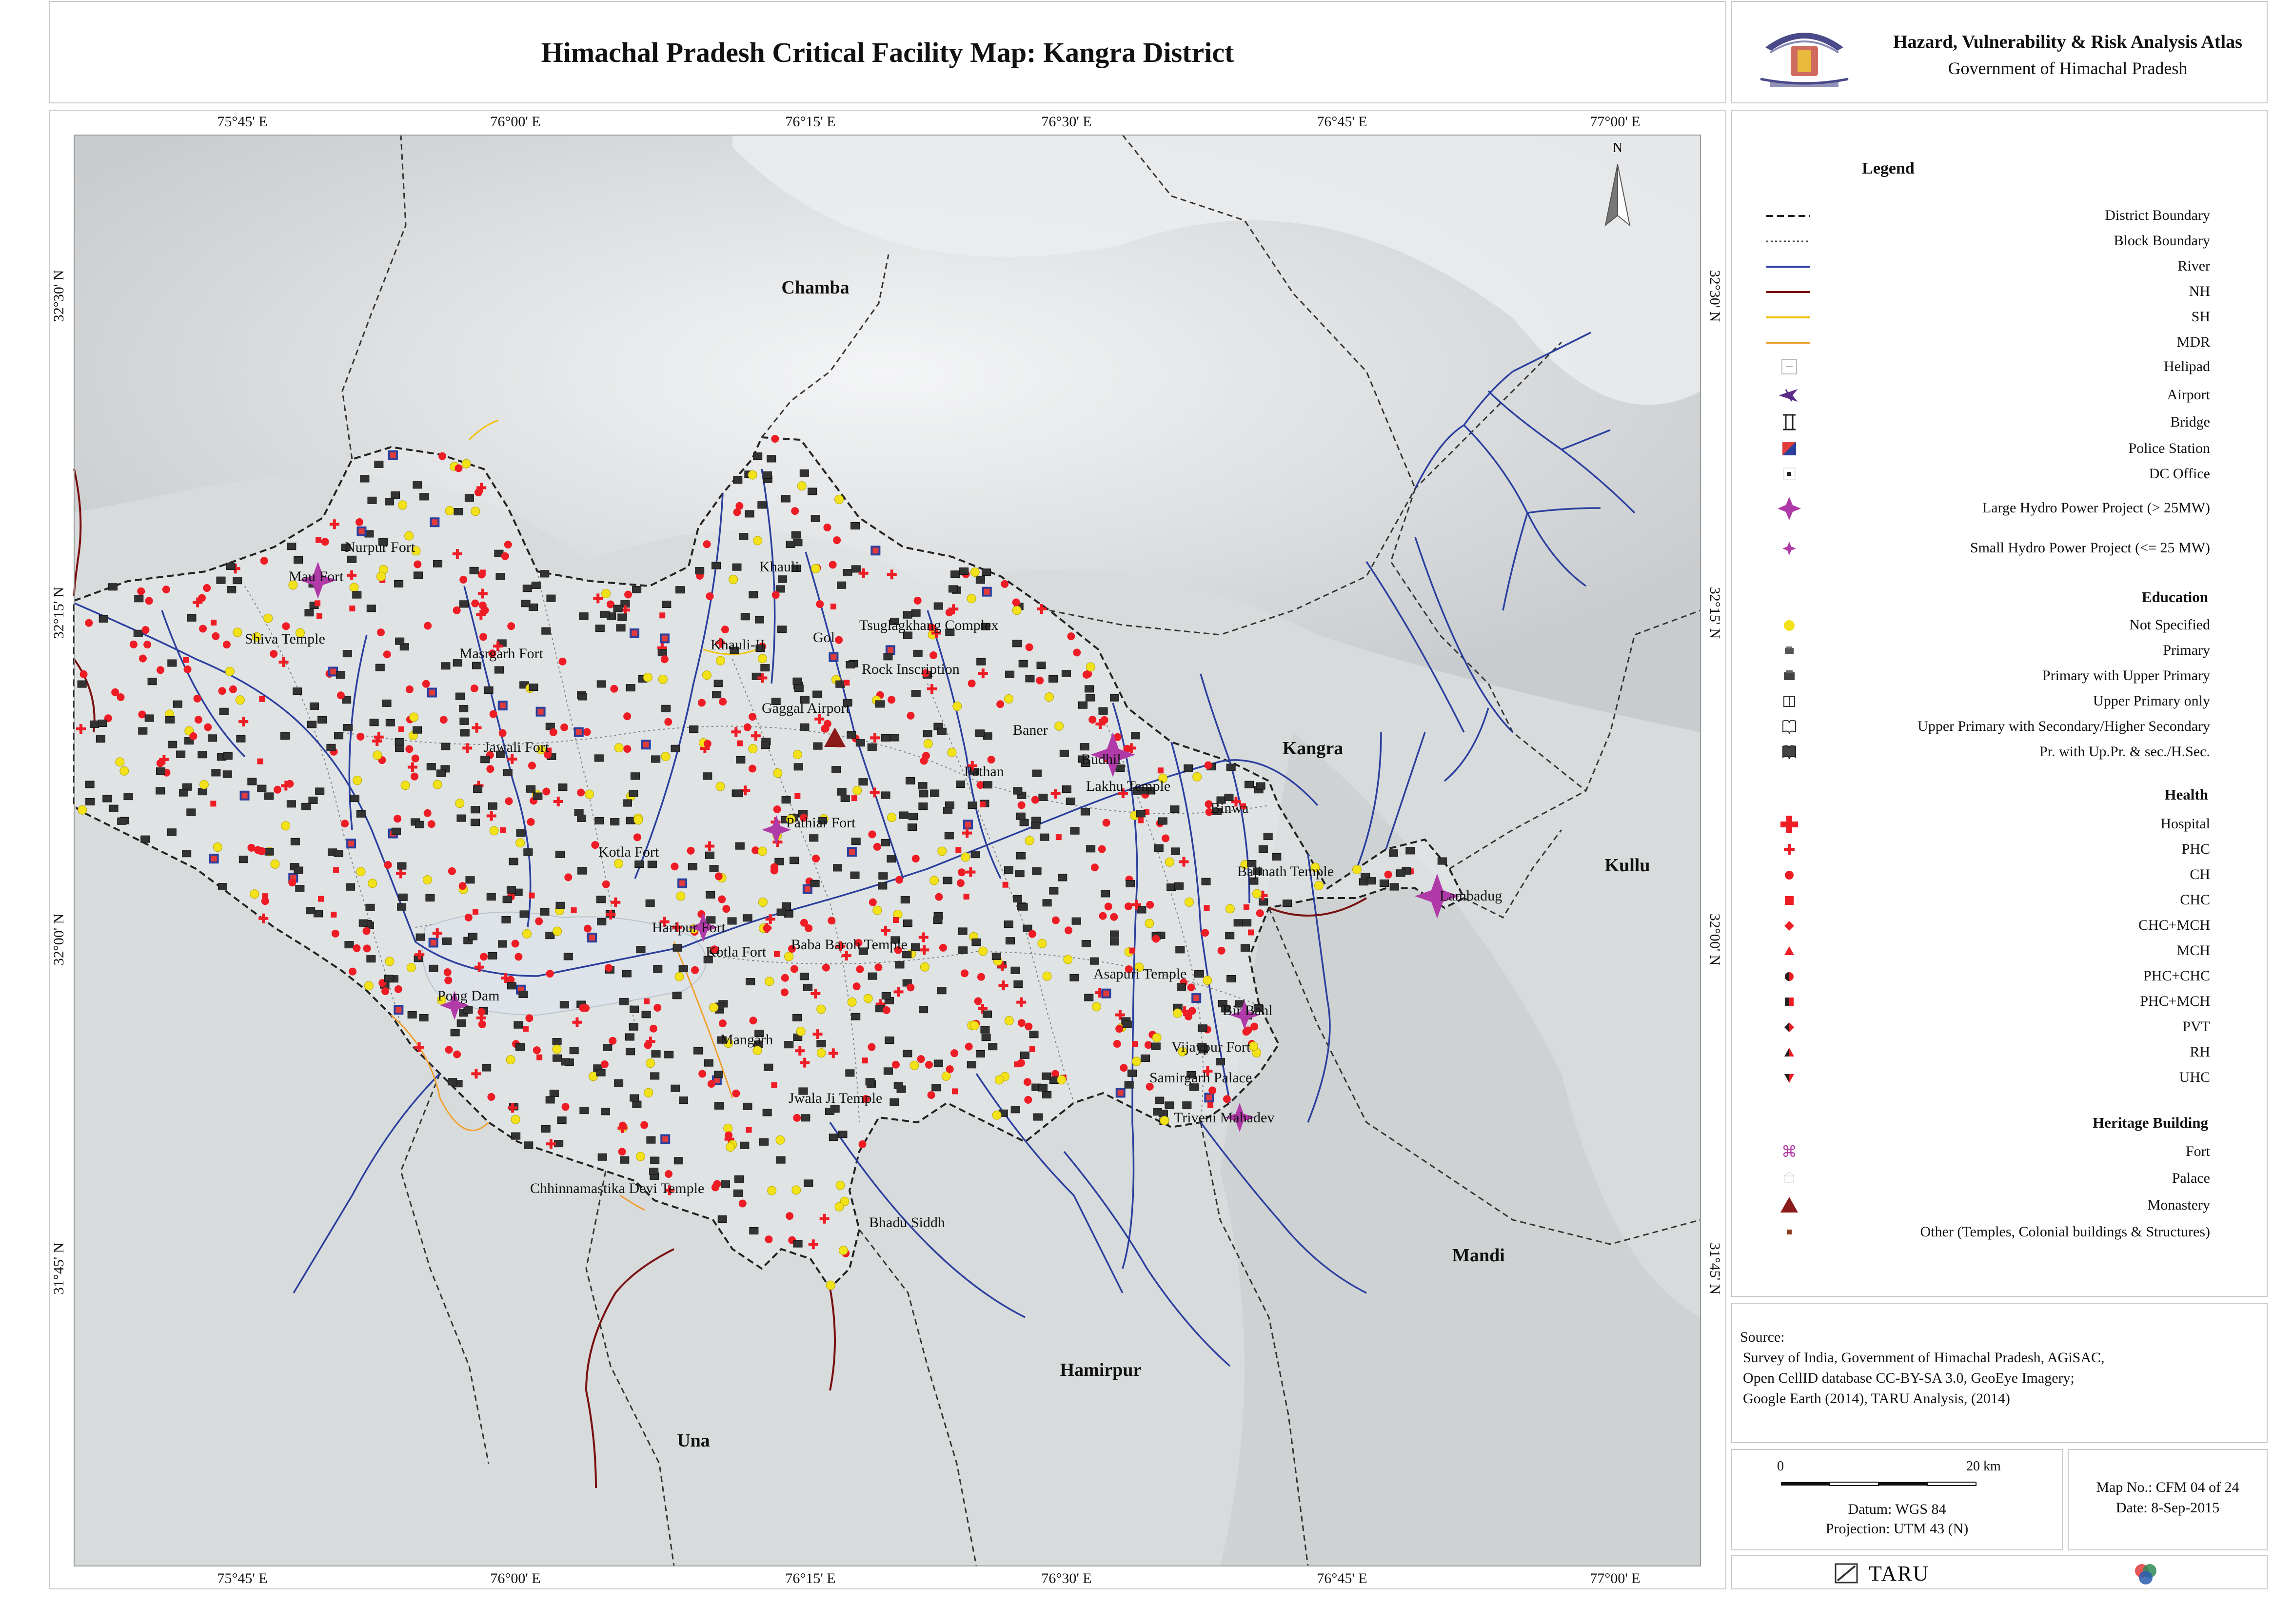 The width and height of the screenshot is (2273, 1624). I want to click on latitude-label: 32°00' N, so click(59, 940).